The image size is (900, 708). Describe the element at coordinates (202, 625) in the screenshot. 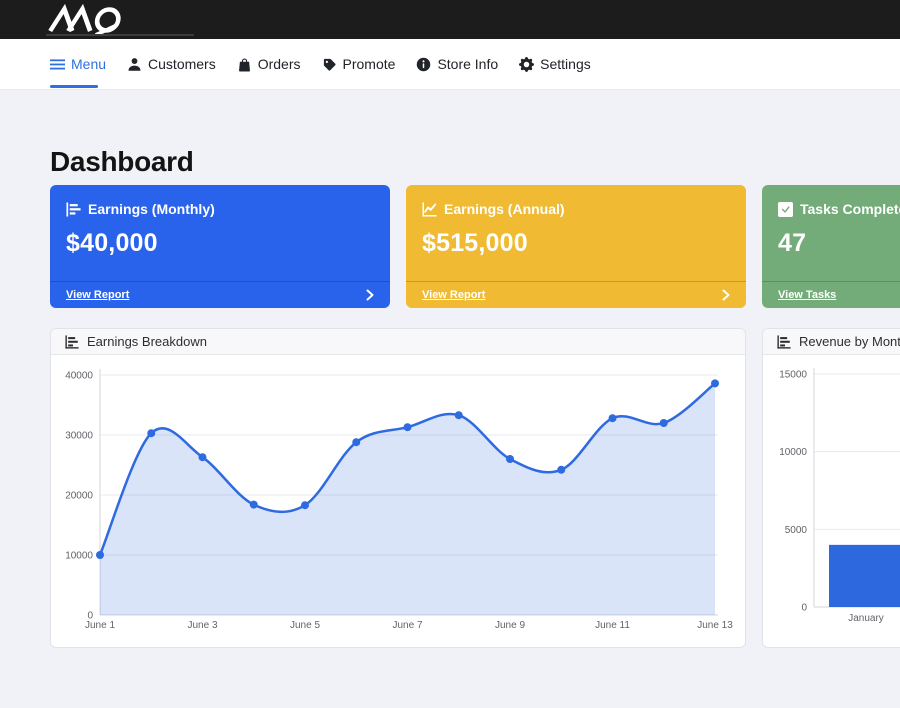

I see `svg-text: June 3` at that location.